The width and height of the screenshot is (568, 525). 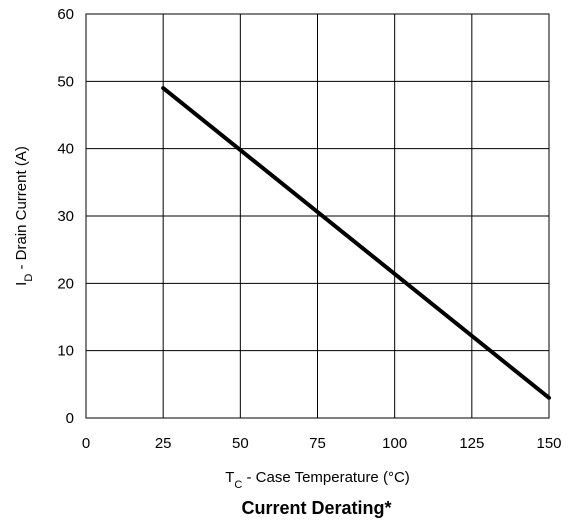 I want to click on x-tick-label: 25, so click(x=163, y=443).